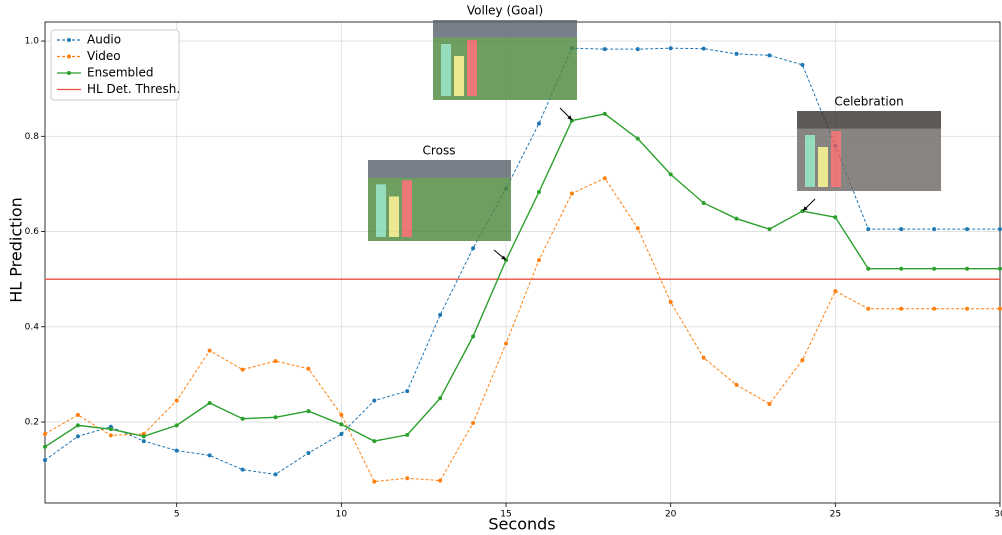 The height and width of the screenshot is (535, 1002). I want to click on x-tick-label: 30, so click(998, 515).